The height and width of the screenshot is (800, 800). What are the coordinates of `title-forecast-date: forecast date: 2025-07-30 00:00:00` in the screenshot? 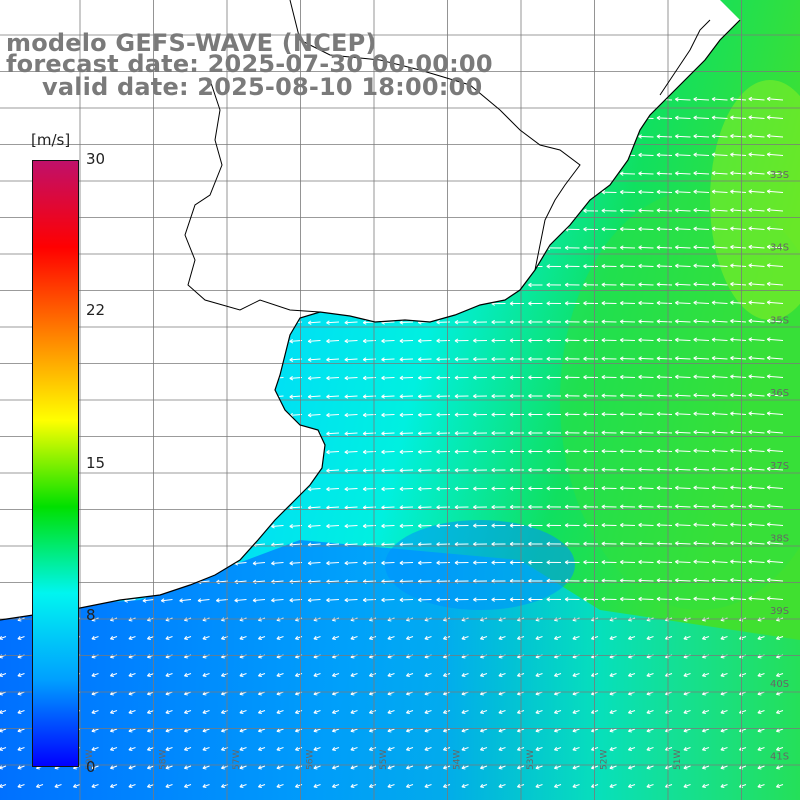 It's located at (249, 64).